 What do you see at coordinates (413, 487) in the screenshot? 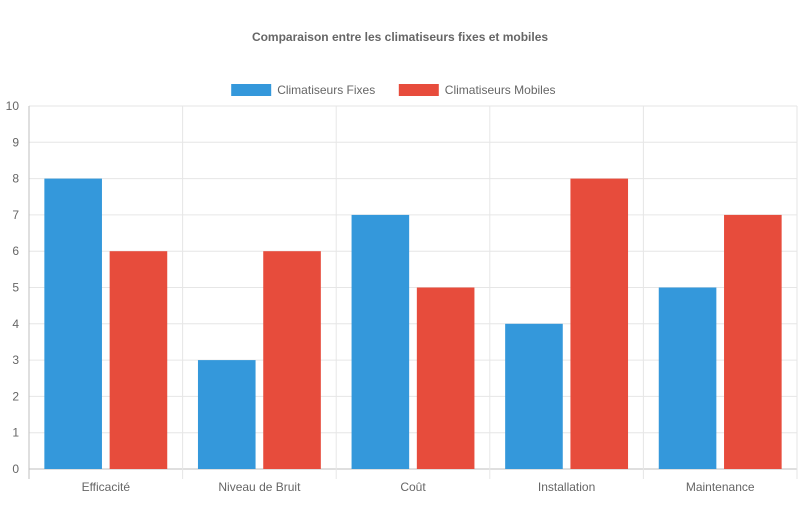
I see `x-tick-label: Coût` at bounding box center [413, 487].